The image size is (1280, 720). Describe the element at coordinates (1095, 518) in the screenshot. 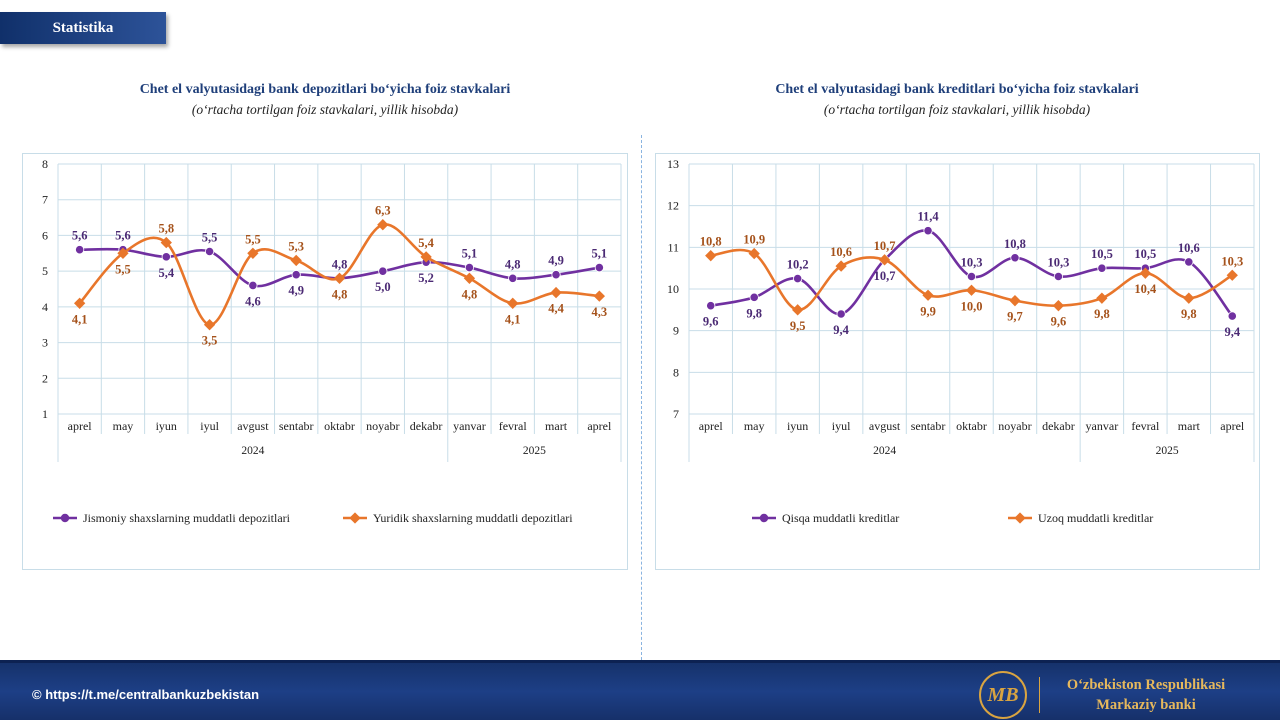

I see `legend-label: Uzoq muddatli kreditlar` at that location.